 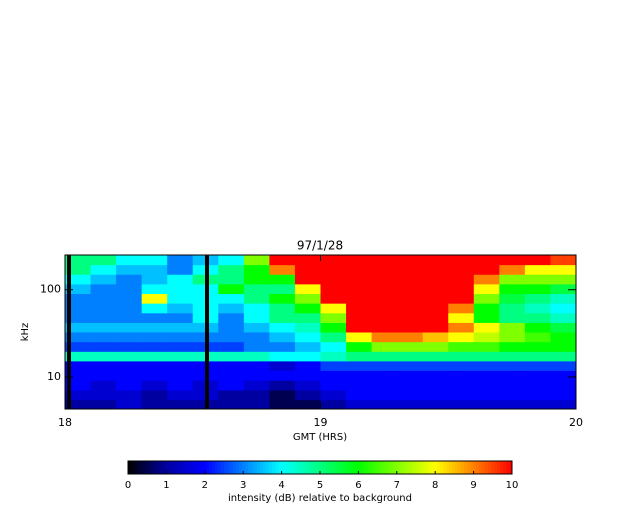 What do you see at coordinates (54, 376) in the screenshot?
I see `y-tick-label: 10` at bounding box center [54, 376].